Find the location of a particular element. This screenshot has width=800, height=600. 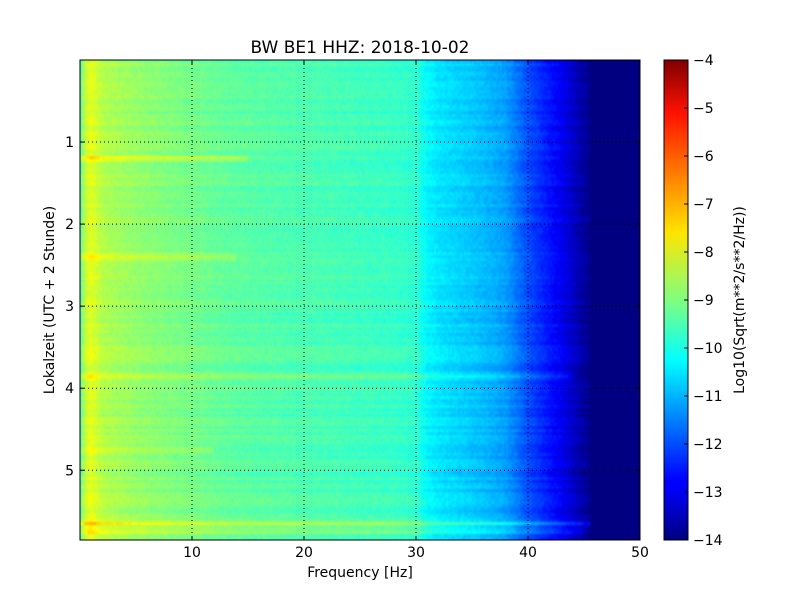

x-tick-label: 30 is located at coordinates (416, 553).